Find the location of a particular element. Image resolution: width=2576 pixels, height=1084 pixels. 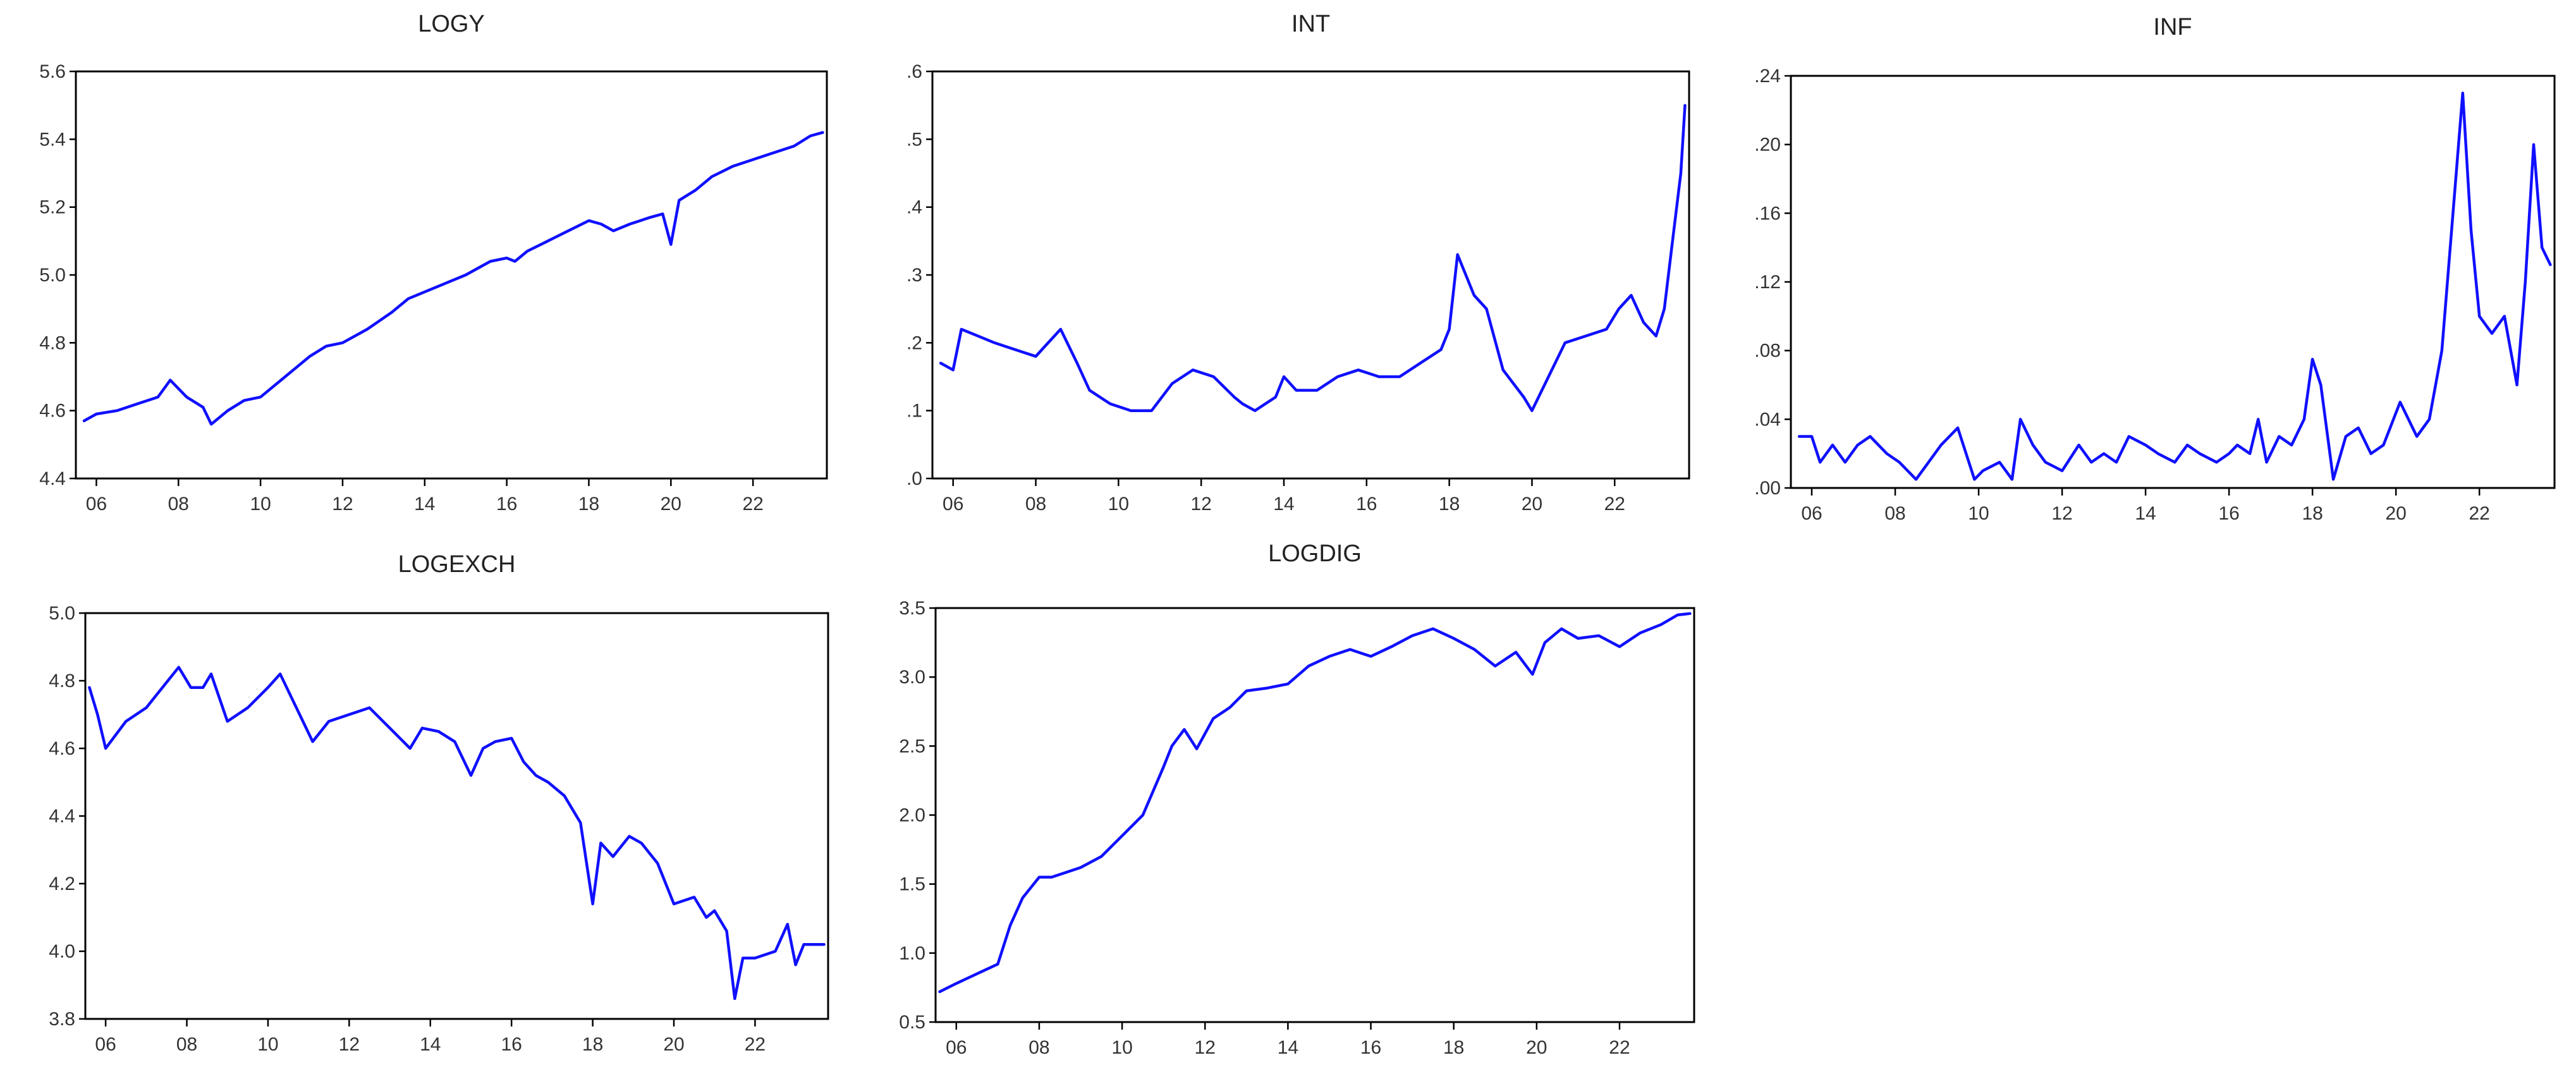

inf-chart-title: INF is located at coordinates (2172, 27).